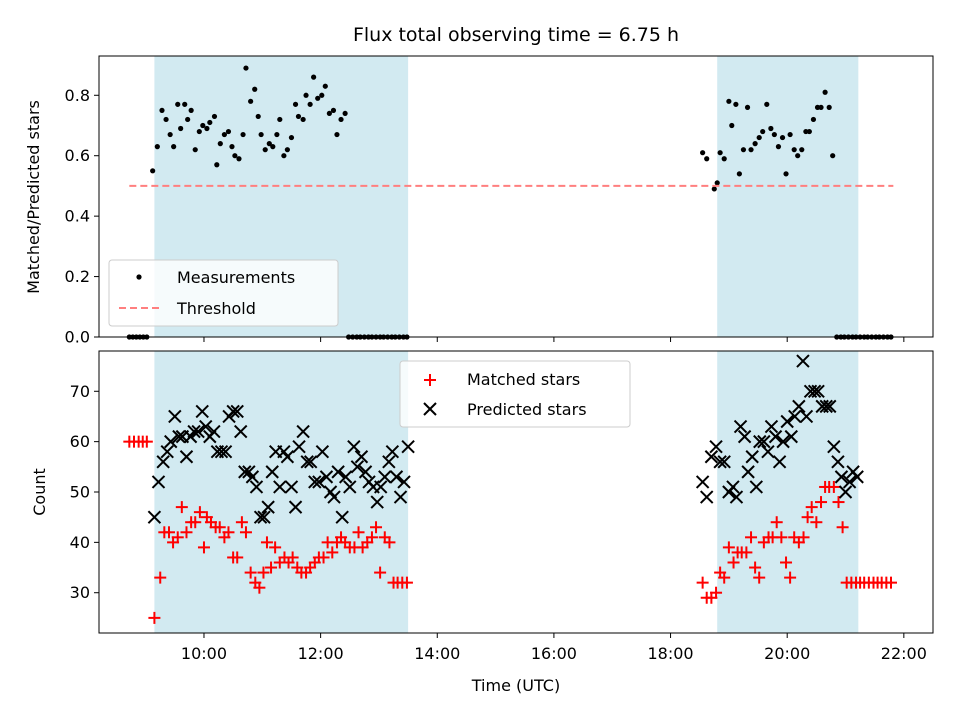  Describe the element at coordinates (515, 394) in the screenshot. I see `counts-legend: Matched stars Predicted stars` at that location.